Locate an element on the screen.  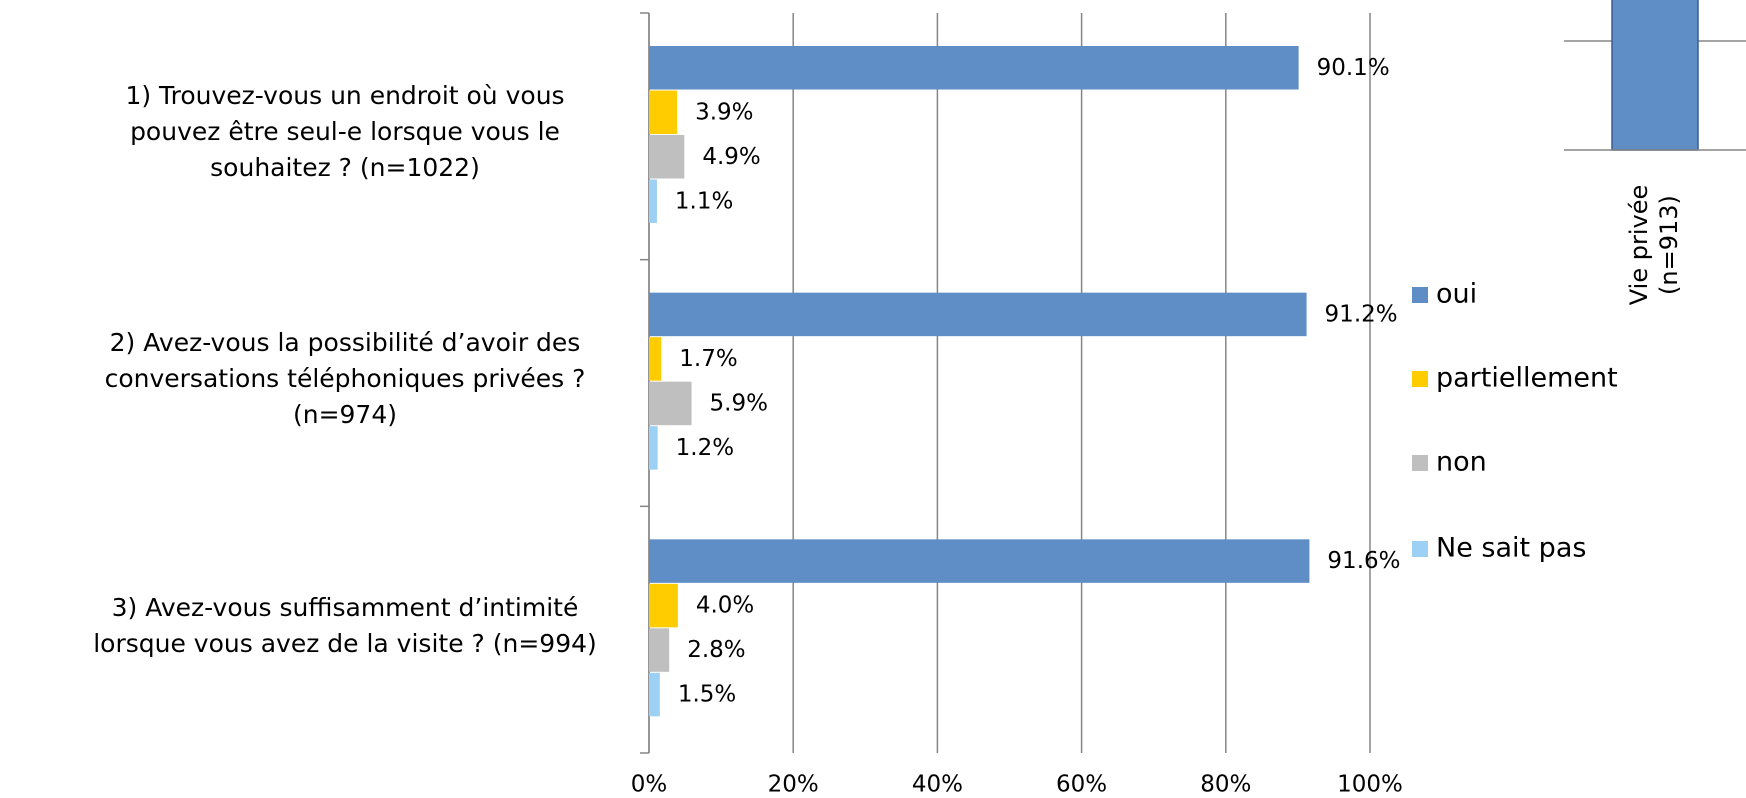
inset-label: Vie privée is located at coordinates (1639, 245).